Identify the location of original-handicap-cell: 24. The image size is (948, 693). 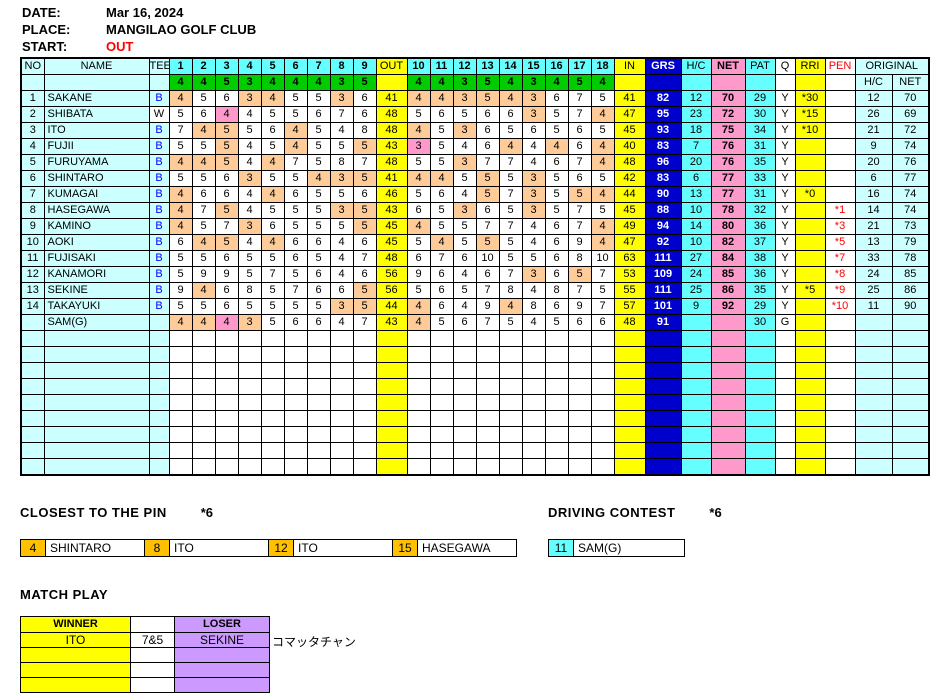
(873, 274).